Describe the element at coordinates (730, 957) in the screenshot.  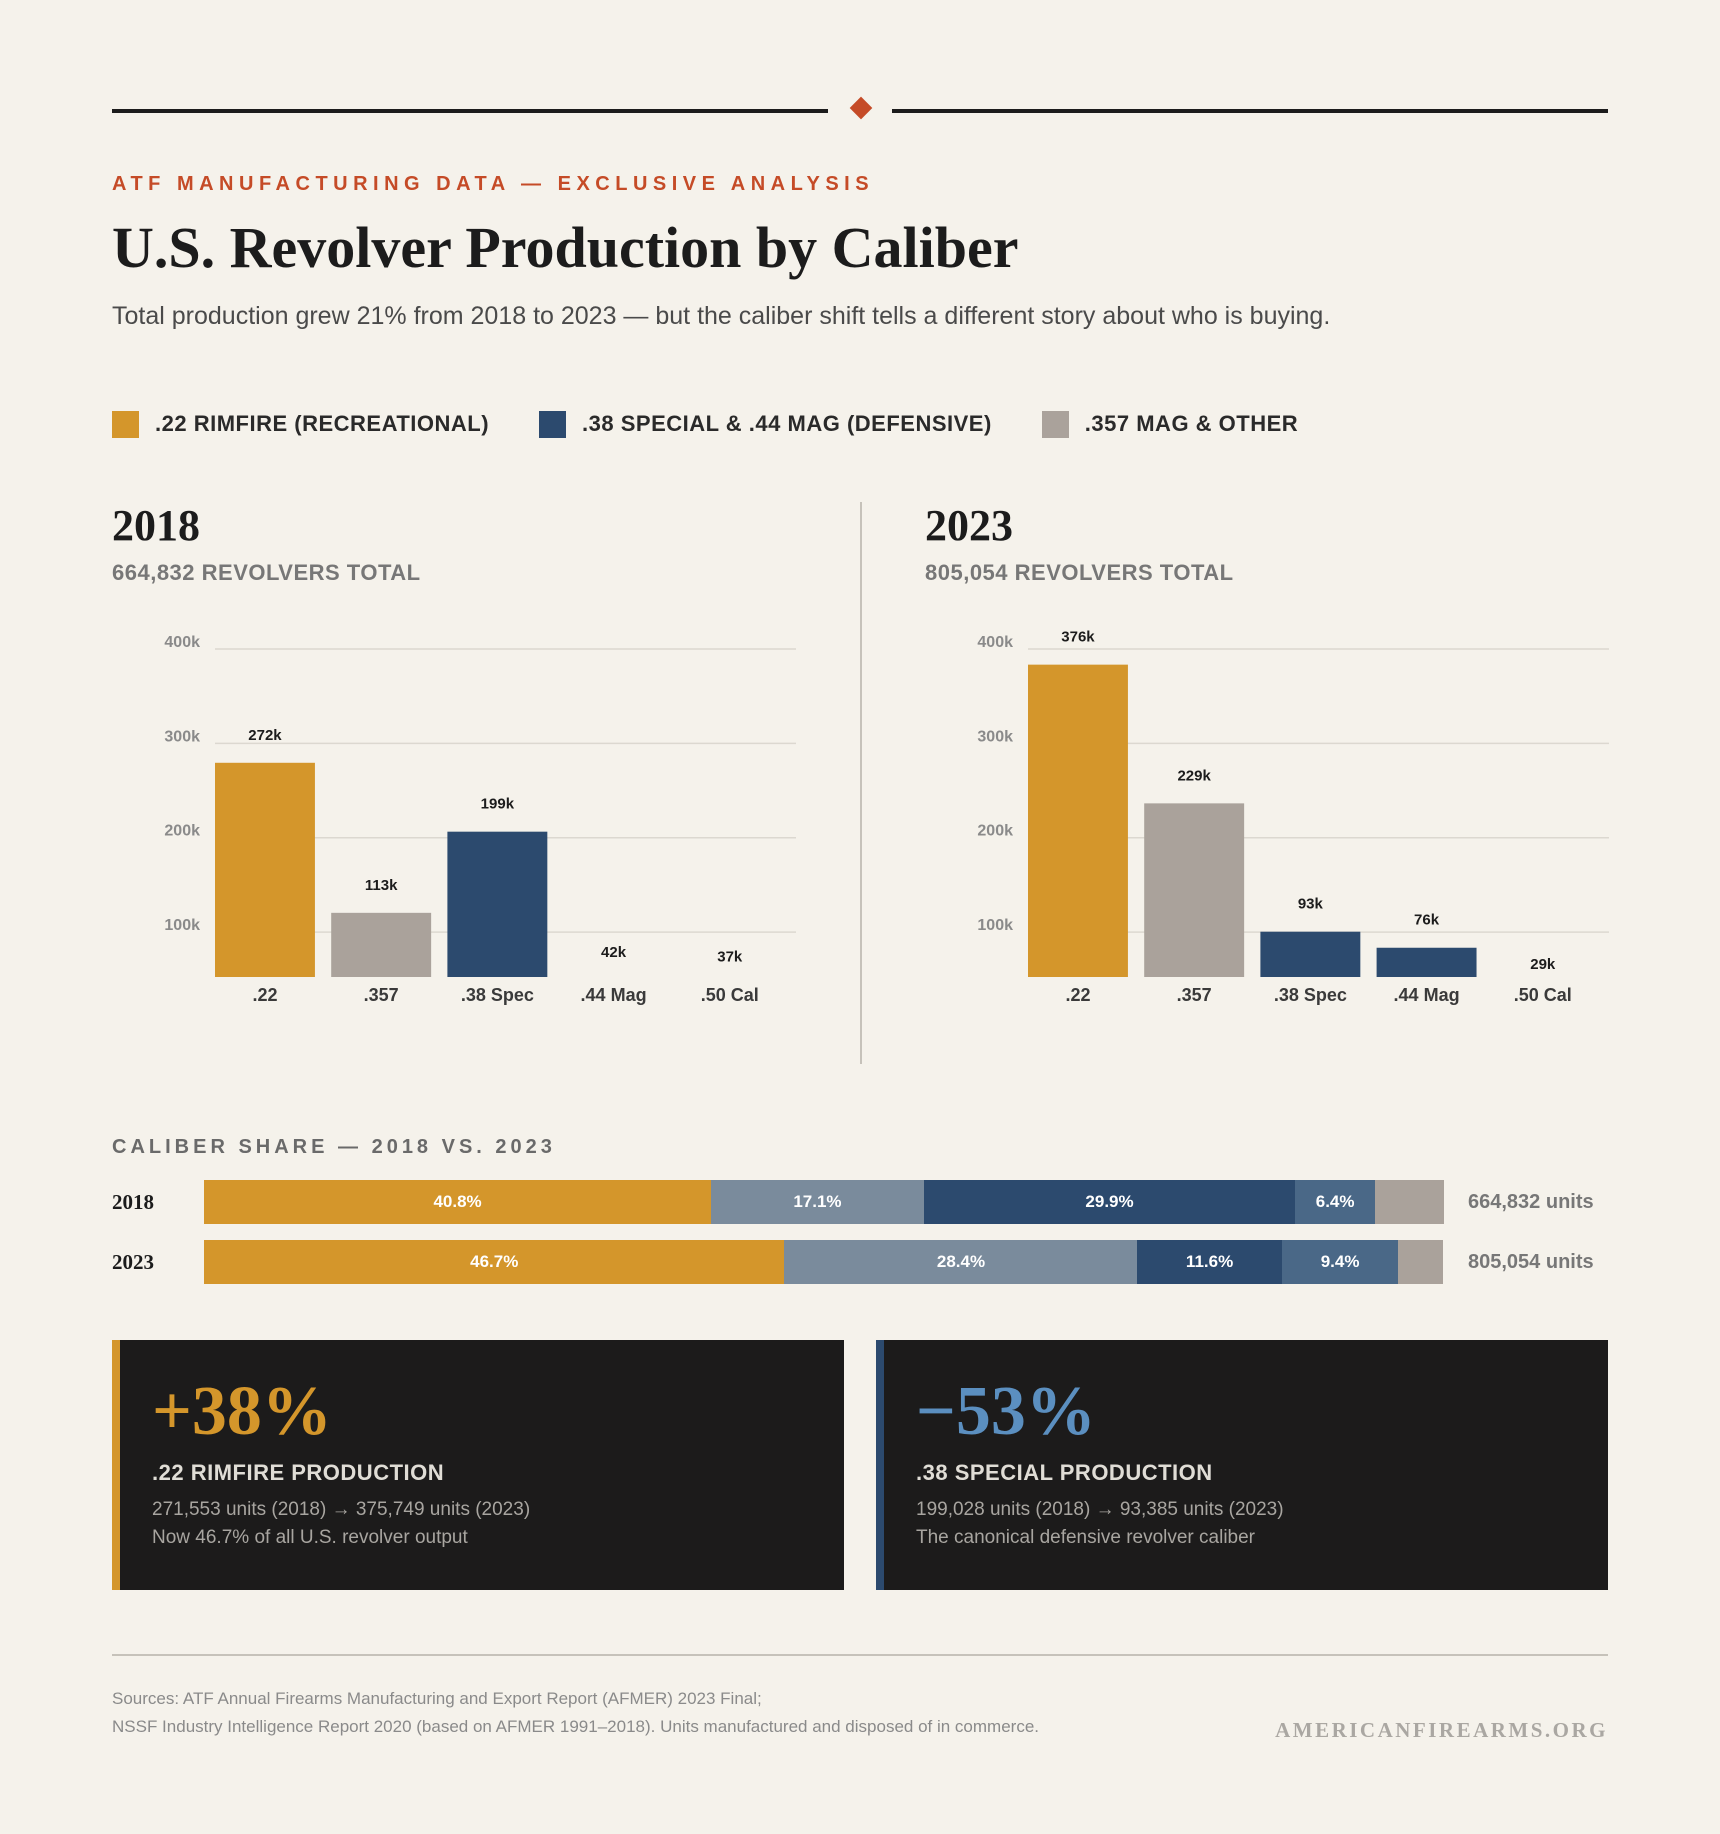
I see `bar-value-label: 37k` at that location.